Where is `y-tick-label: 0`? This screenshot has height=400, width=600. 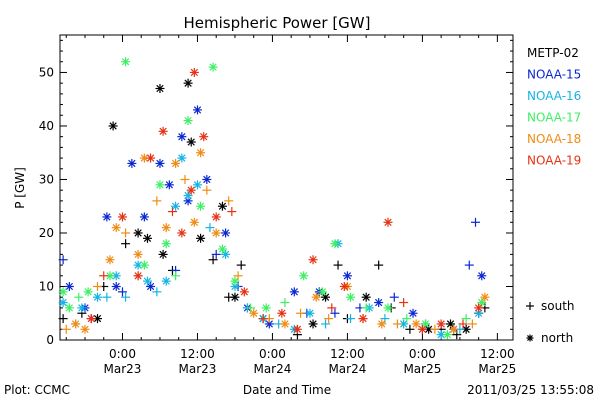 y-tick-label: 0 is located at coordinates (50, 340).